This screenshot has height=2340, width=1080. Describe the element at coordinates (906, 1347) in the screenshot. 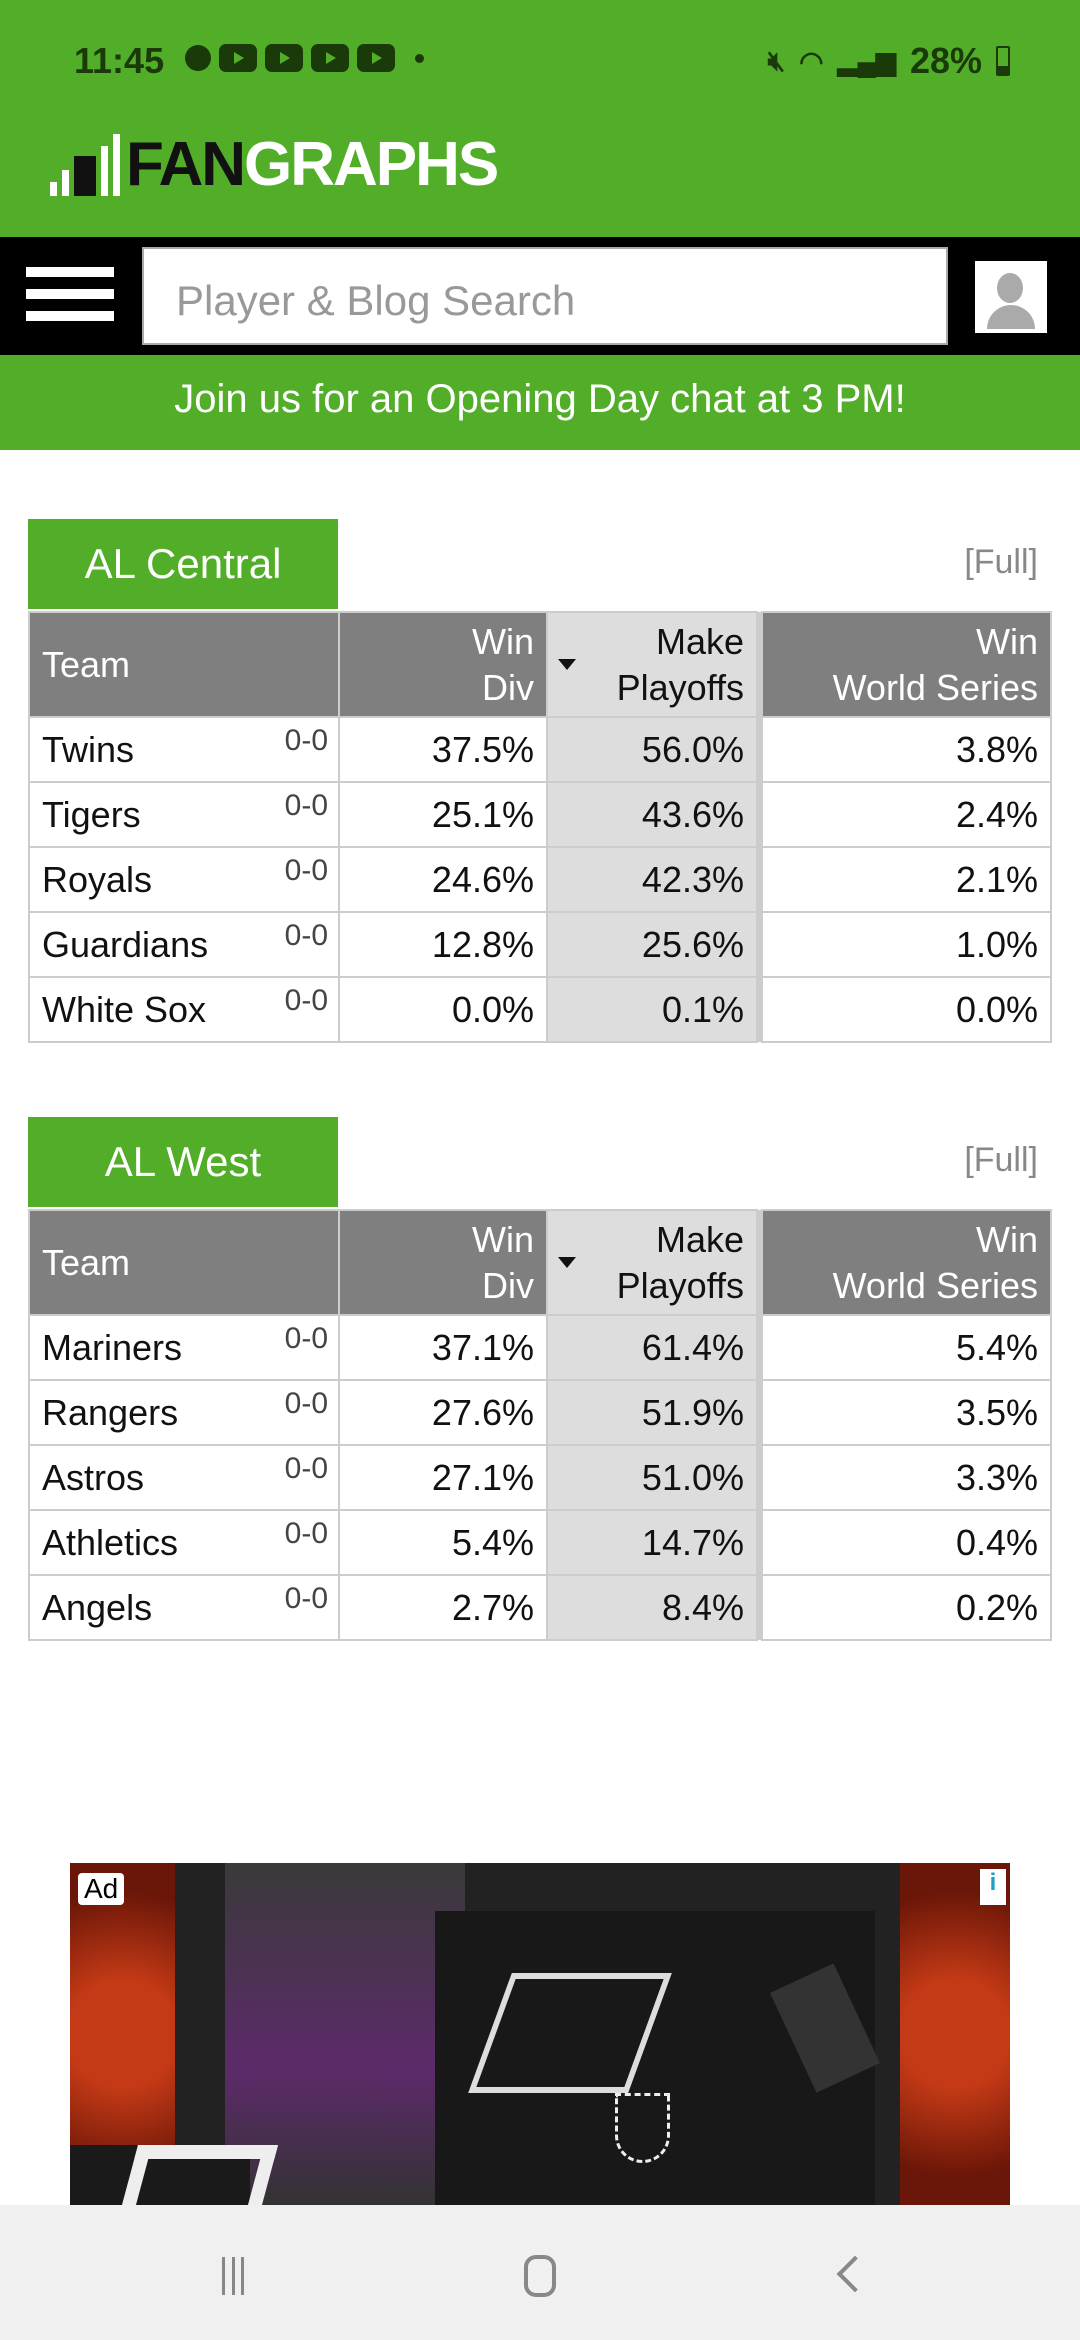

I see `win-ws-cell: 5.4%` at that location.